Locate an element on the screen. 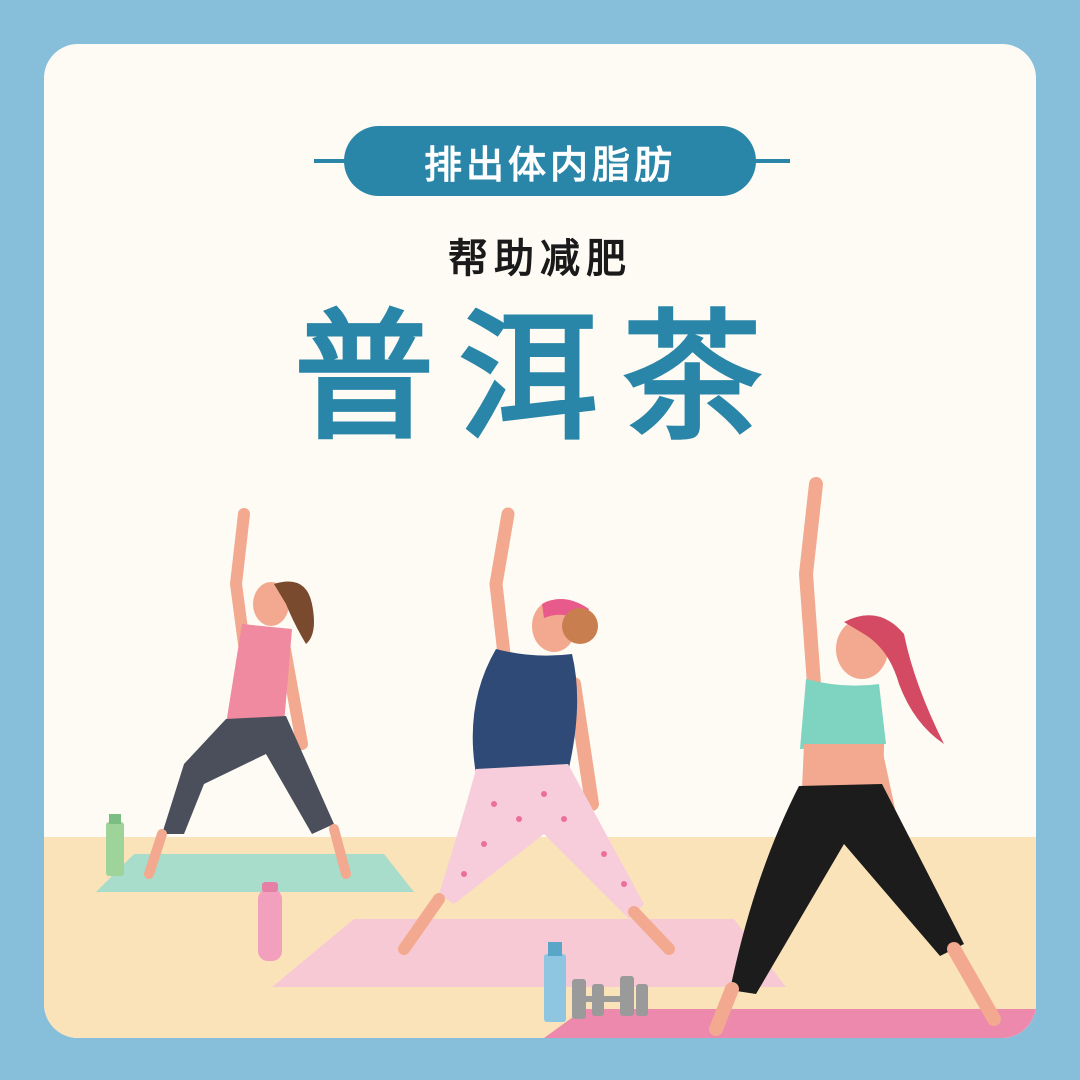 Image resolution: width=1080 pixels, height=1080 pixels. badge-line-right is located at coordinates (768, 161).